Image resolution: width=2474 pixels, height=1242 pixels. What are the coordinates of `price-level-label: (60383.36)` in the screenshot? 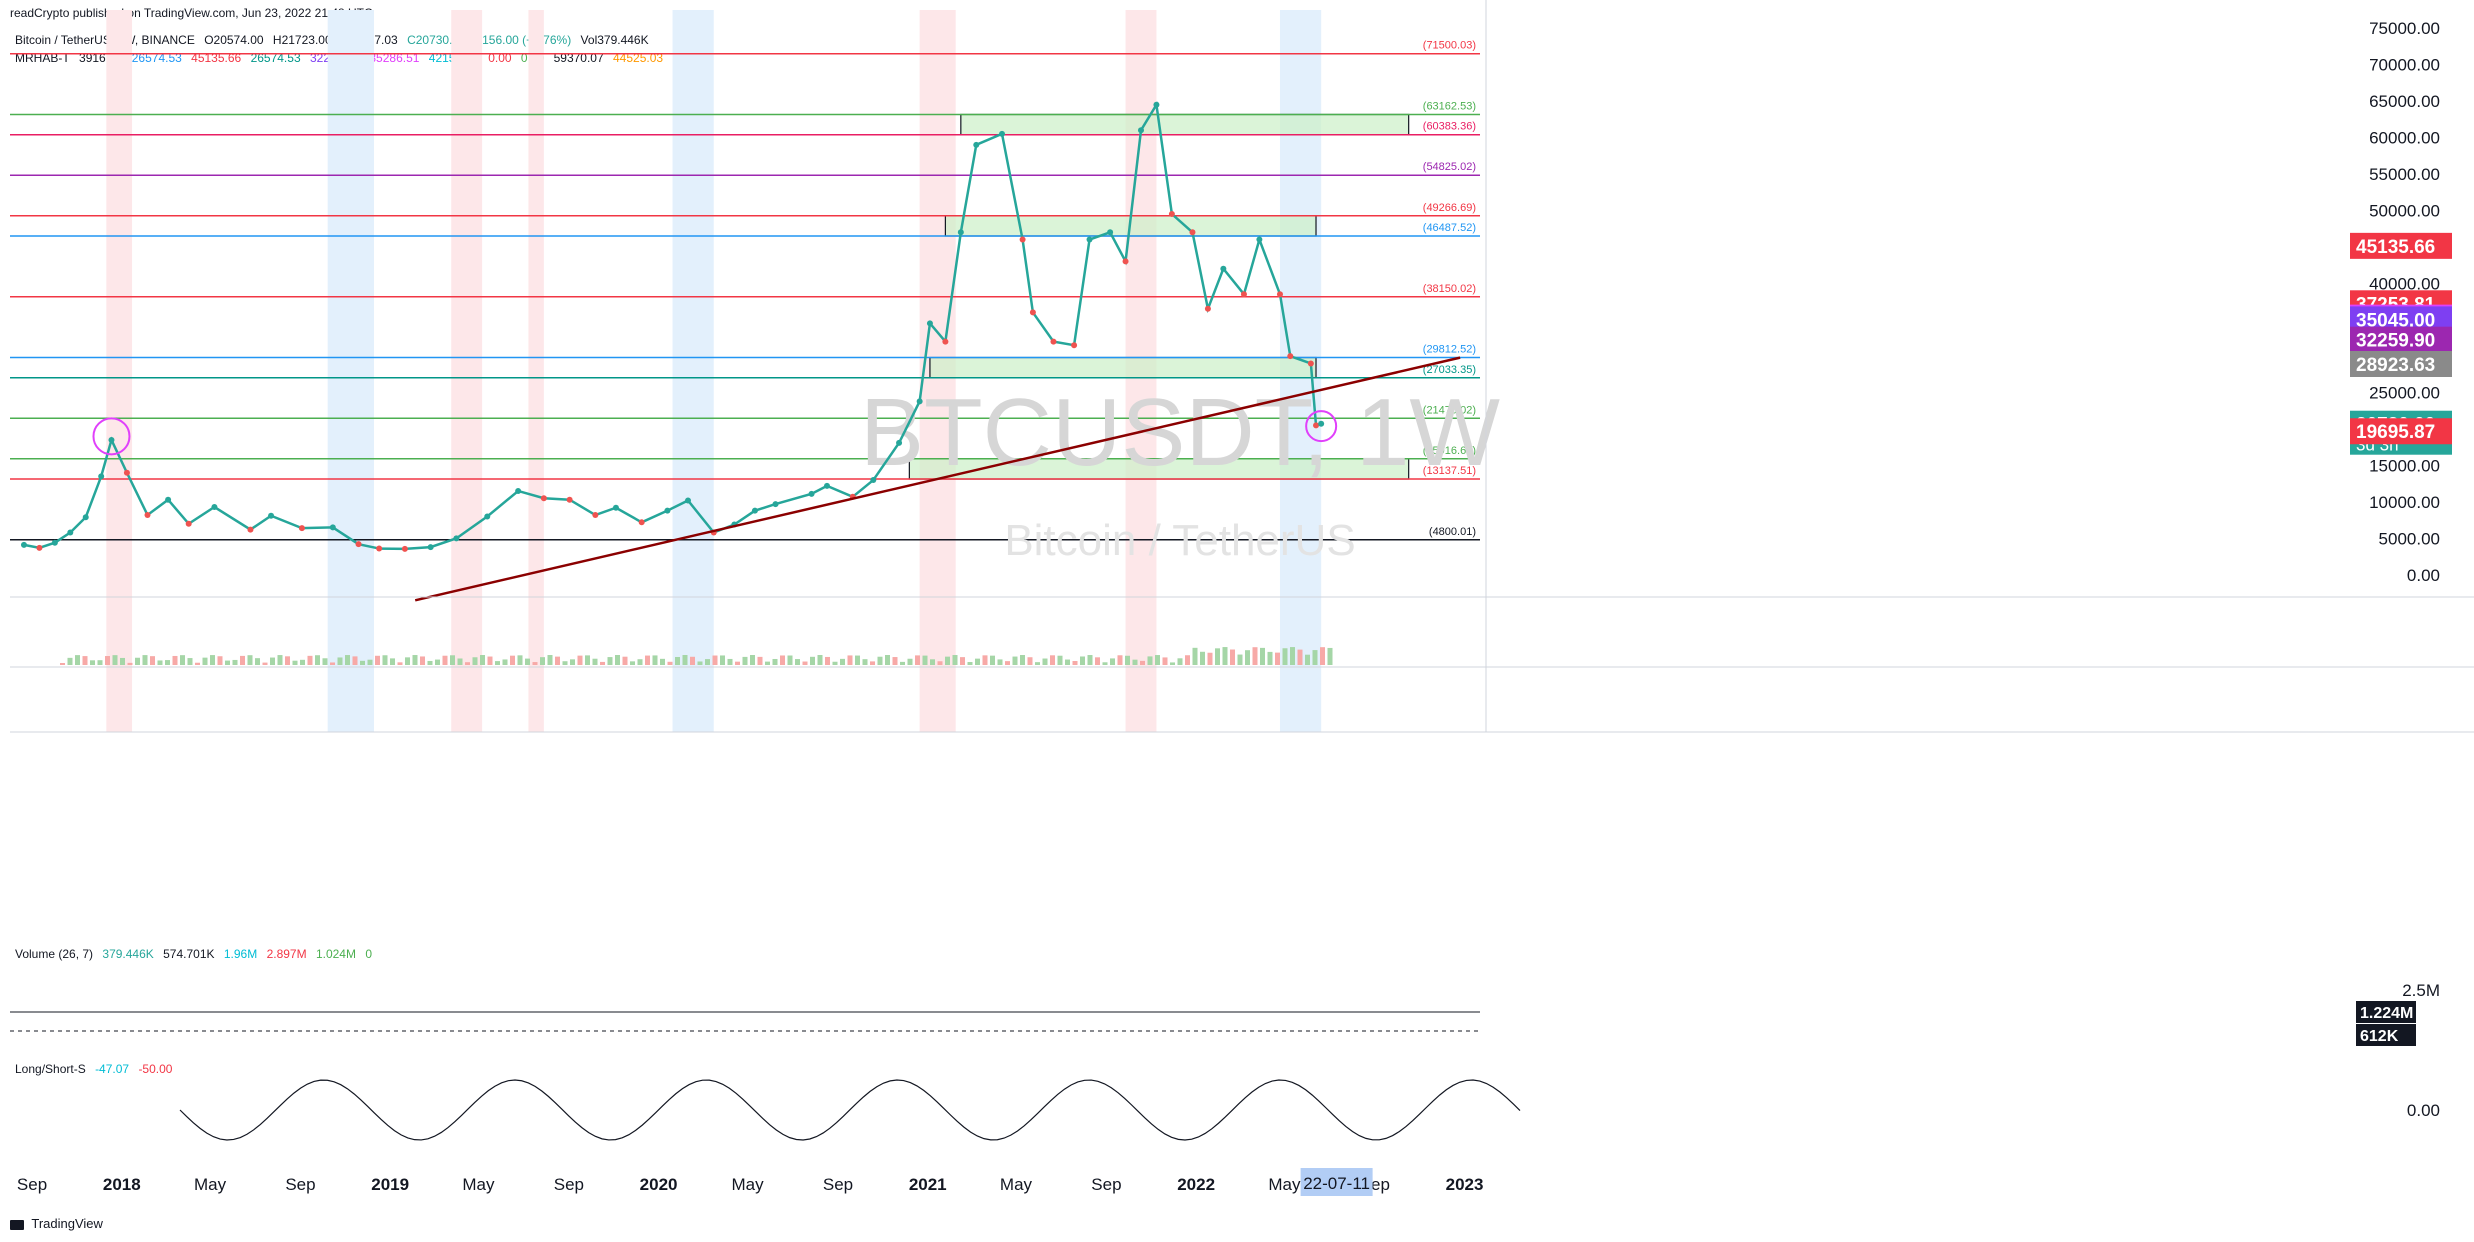 It's located at (1449, 127).